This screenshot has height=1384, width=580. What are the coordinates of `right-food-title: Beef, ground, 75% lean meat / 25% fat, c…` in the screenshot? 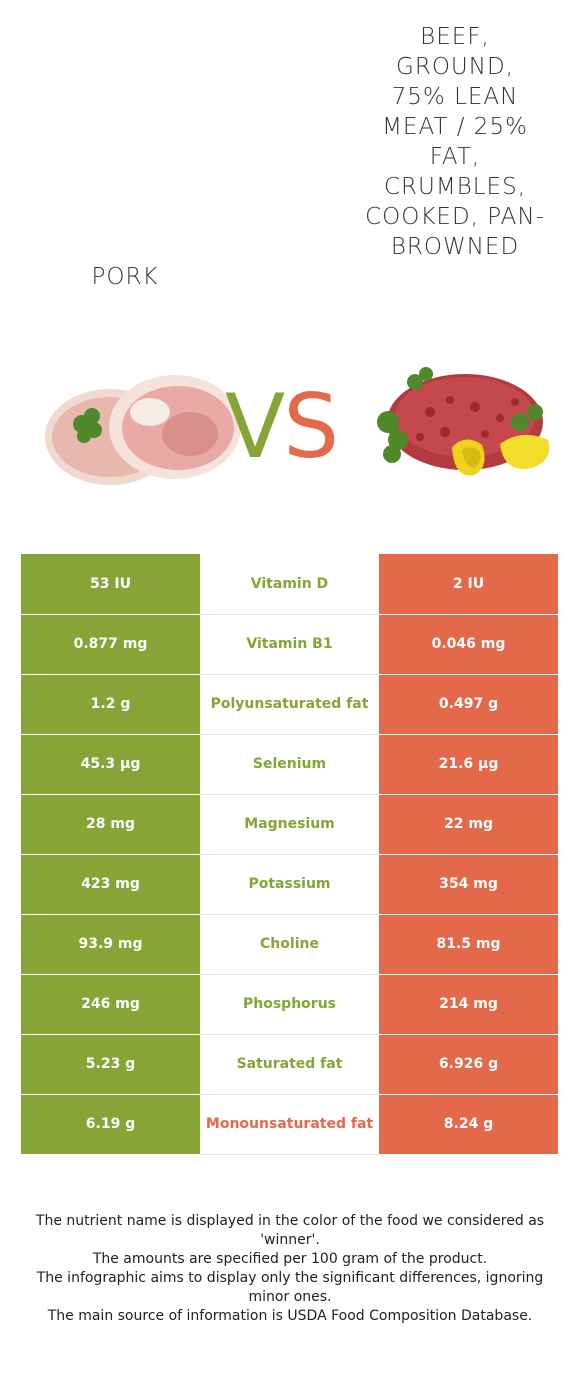 It's located at (455, 142).